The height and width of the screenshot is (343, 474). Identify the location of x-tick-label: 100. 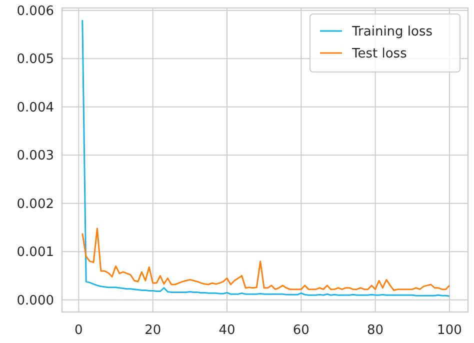
(449, 330).